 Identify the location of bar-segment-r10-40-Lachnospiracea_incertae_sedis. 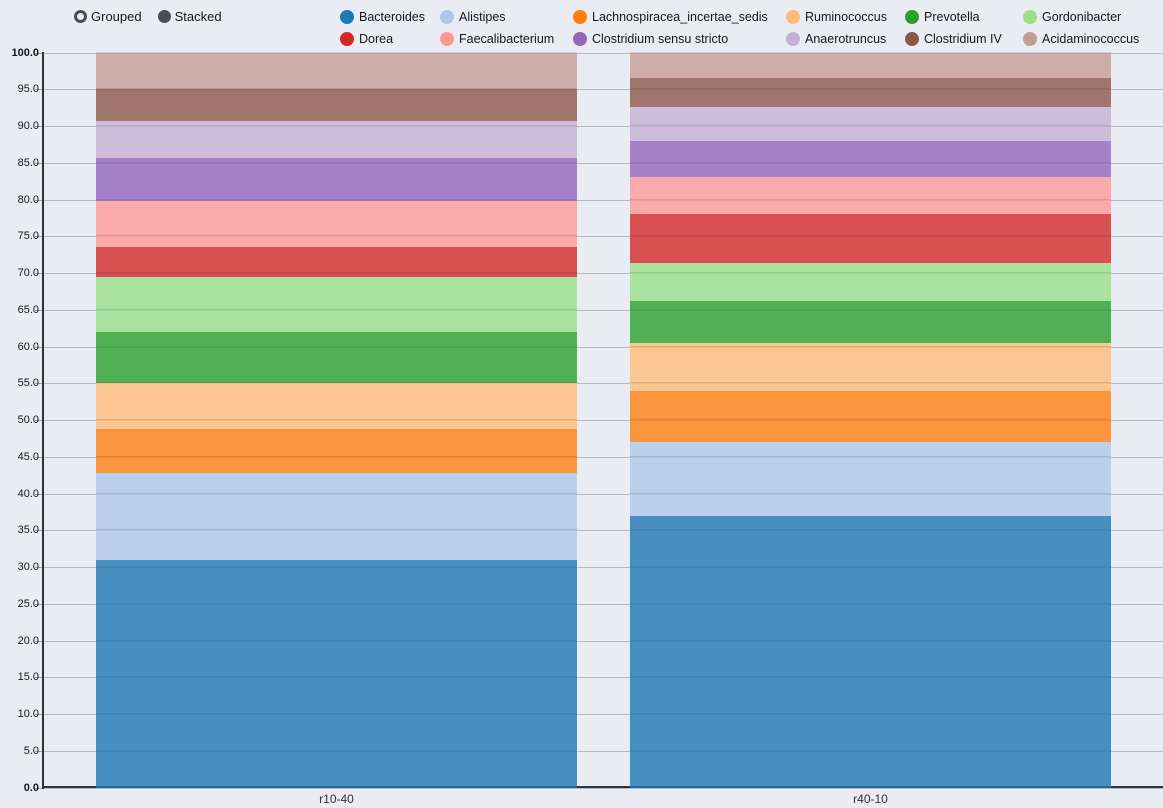
(336, 450).